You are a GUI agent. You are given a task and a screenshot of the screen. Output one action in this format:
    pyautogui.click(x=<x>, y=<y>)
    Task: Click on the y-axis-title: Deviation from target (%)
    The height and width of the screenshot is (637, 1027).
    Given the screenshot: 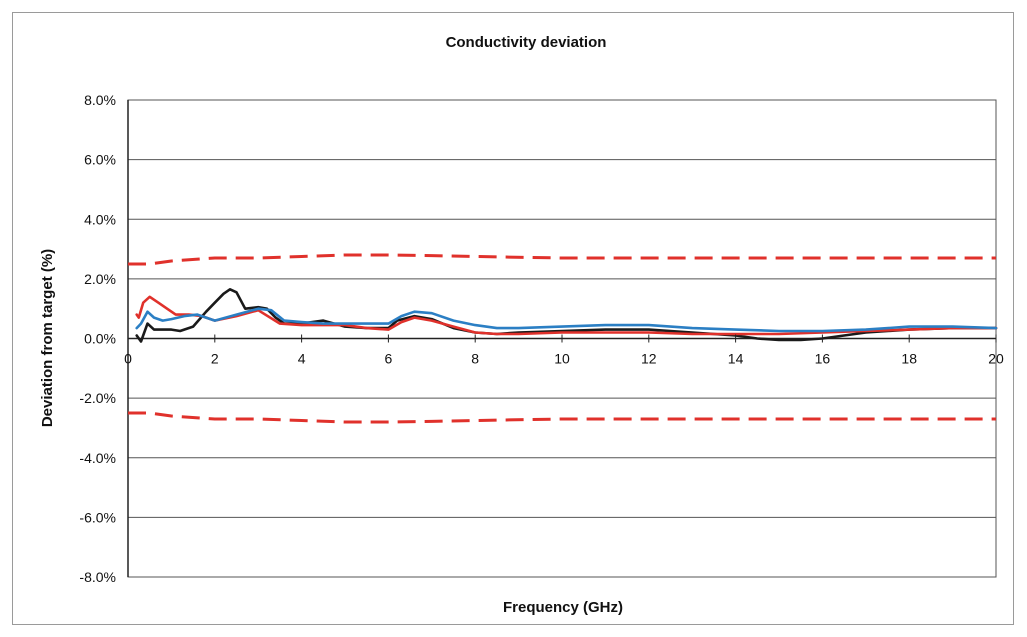 What is the action you would take?
    pyautogui.click(x=47, y=338)
    